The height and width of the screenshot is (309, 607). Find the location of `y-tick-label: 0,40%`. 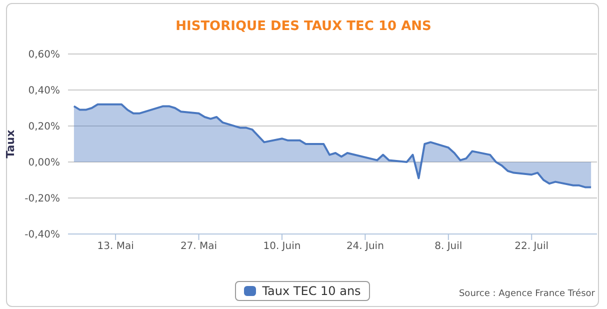

y-tick-label: 0,40% is located at coordinates (44, 91).